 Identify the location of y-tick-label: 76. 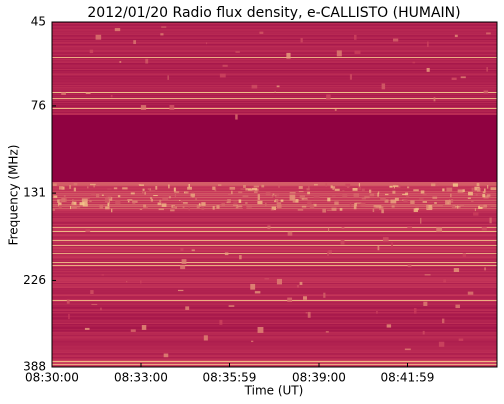
(38, 105).